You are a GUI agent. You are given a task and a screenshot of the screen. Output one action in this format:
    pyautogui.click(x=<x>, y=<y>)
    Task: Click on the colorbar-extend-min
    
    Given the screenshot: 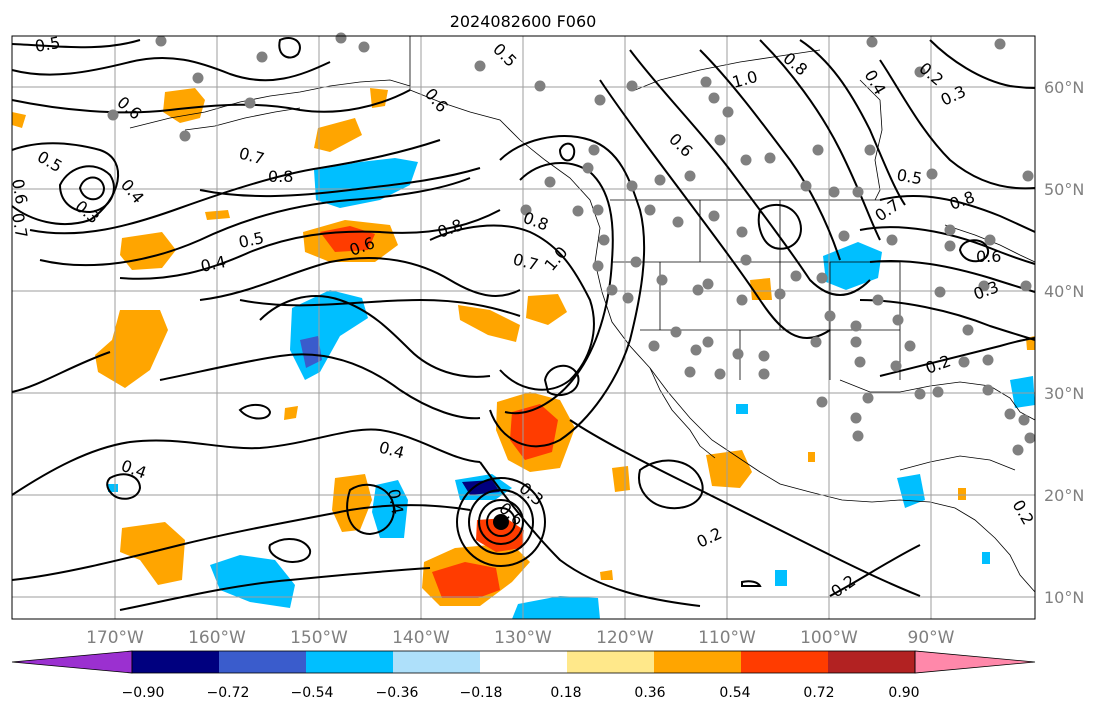 What is the action you would take?
    pyautogui.click(x=72, y=662)
    